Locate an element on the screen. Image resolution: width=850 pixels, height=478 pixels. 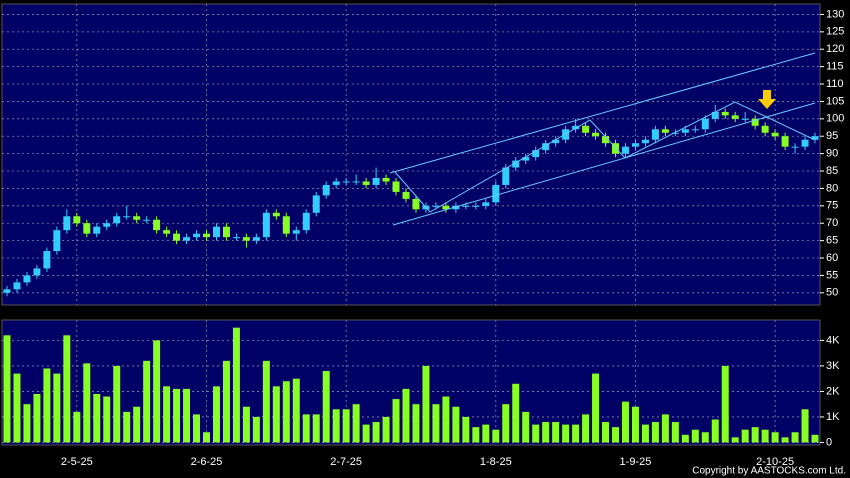
y-tick-label: 1K is located at coordinates (833, 417).